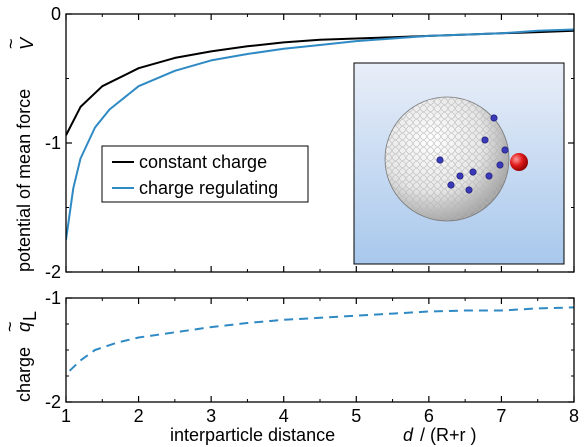 This screenshot has width=588, height=447. I want to click on charge-y-axis-title: charge q ~ L, so click(20, 356).